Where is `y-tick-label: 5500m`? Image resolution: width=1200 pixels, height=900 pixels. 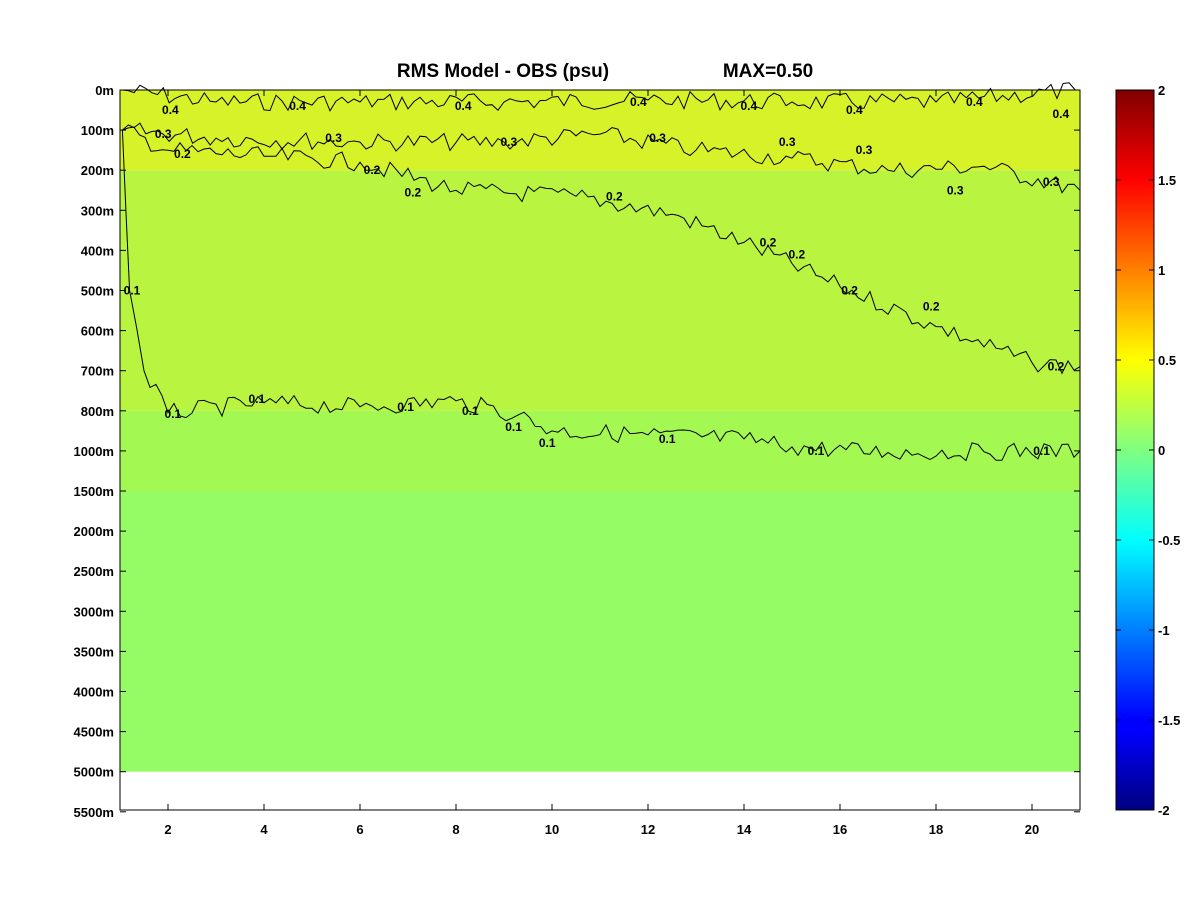 y-tick-label: 5500m is located at coordinates (94, 812).